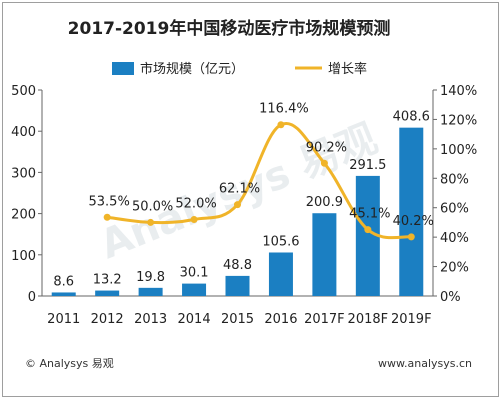  What do you see at coordinates (63, 281) in the screenshot?
I see `bar-value-label: 8.6` at bounding box center [63, 281].